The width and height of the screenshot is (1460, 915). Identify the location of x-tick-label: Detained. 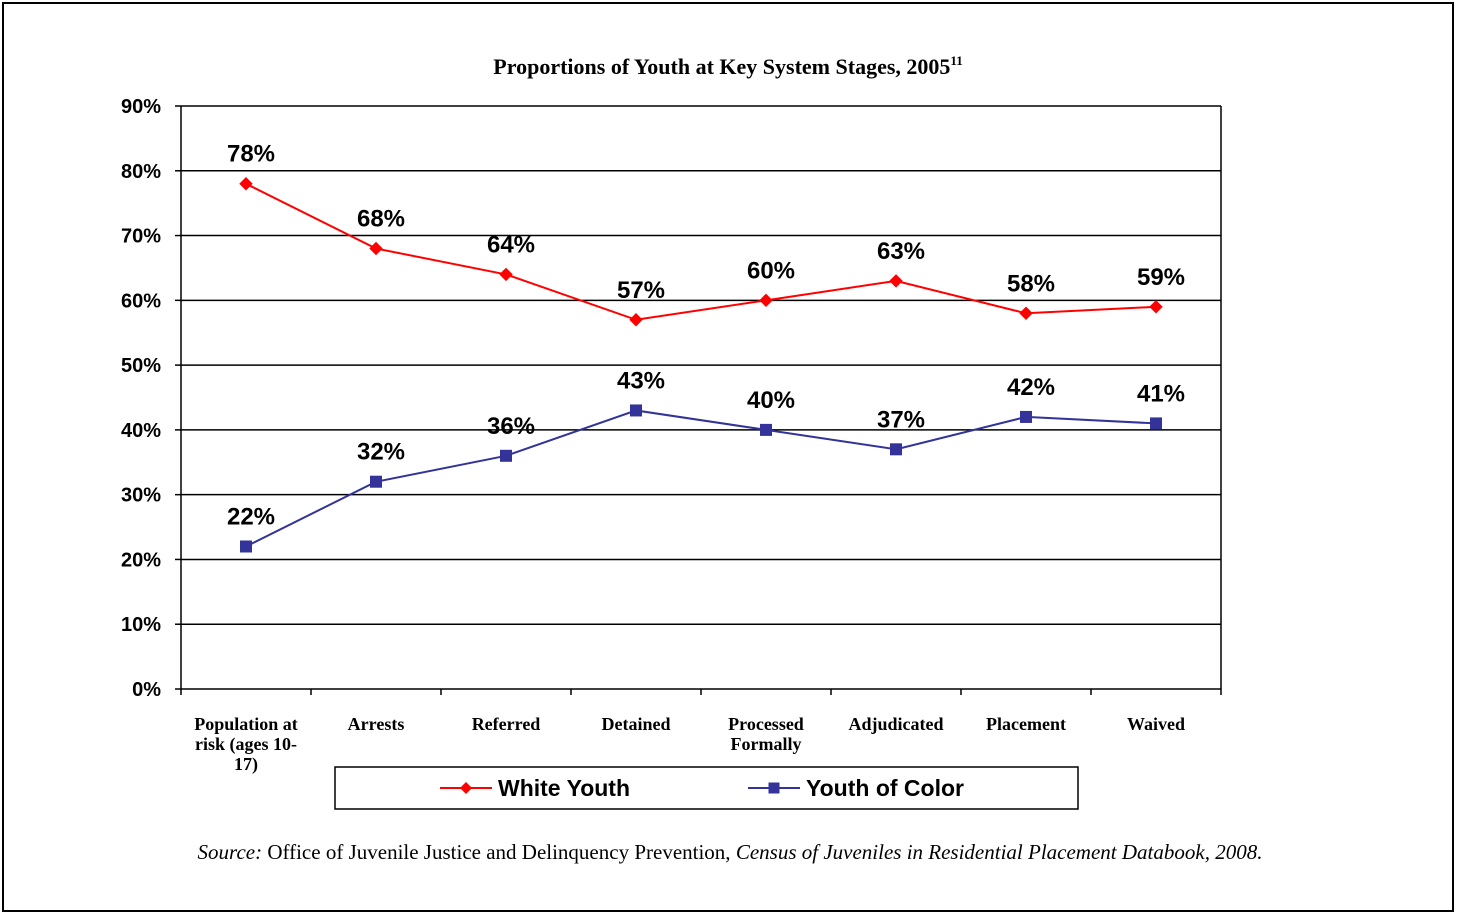
(636, 724).